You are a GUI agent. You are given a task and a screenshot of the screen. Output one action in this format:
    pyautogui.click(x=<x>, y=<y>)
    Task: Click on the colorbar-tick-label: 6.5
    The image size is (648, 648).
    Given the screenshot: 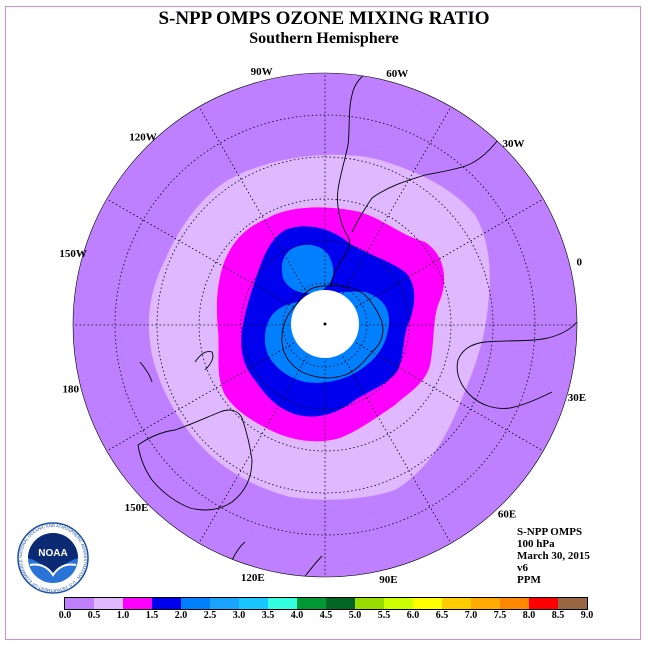 What is the action you would take?
    pyautogui.click(x=442, y=615)
    